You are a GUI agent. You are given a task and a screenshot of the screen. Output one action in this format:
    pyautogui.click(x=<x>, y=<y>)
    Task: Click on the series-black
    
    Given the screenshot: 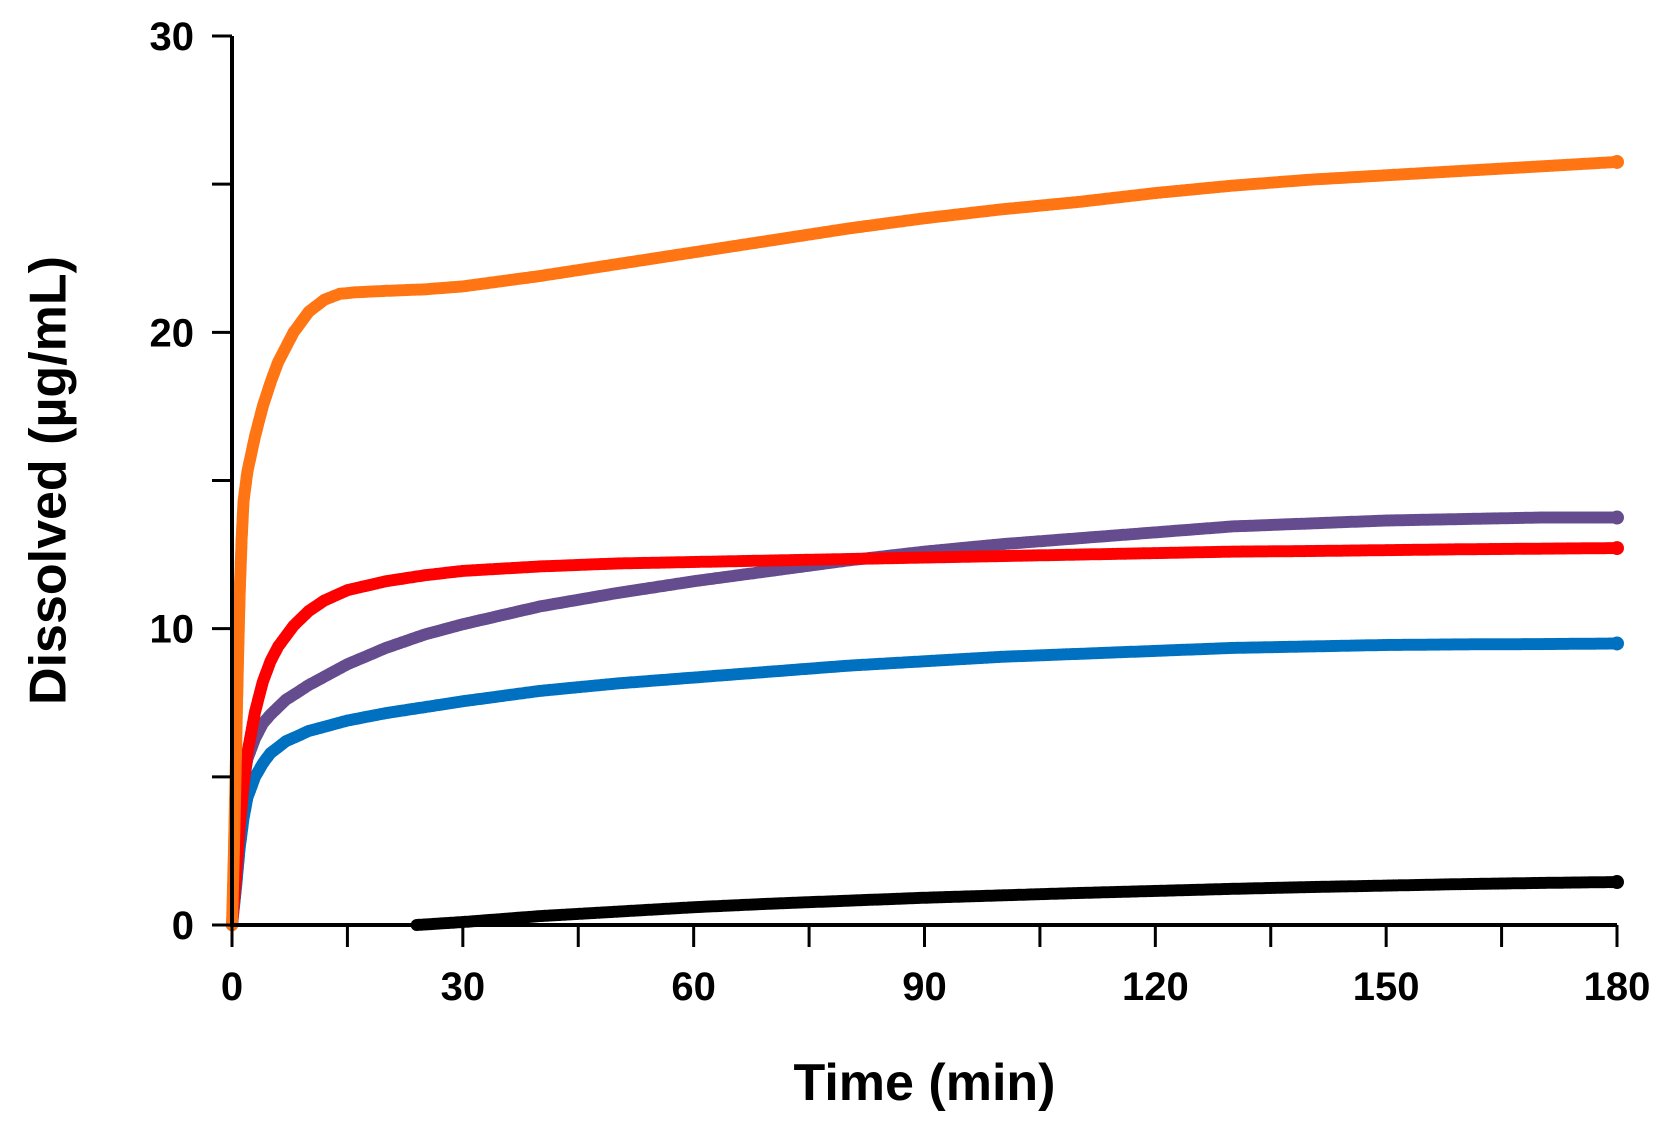 What is the action you would take?
    pyautogui.click(x=1017, y=903)
    